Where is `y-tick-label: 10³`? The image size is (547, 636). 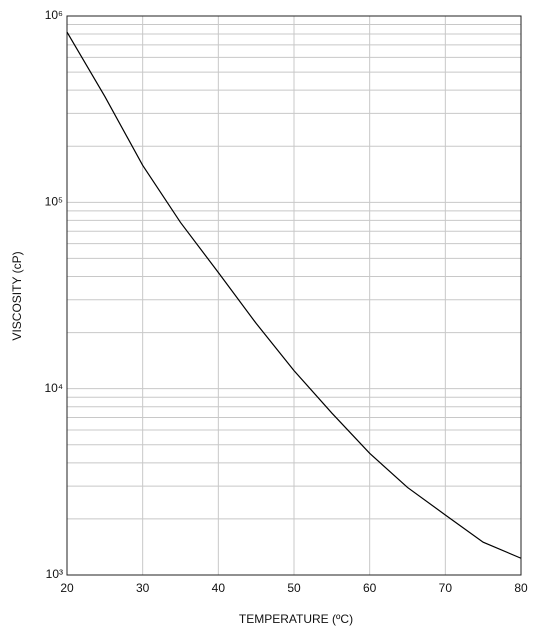 y-tick-label: 10³ is located at coordinates (54, 574).